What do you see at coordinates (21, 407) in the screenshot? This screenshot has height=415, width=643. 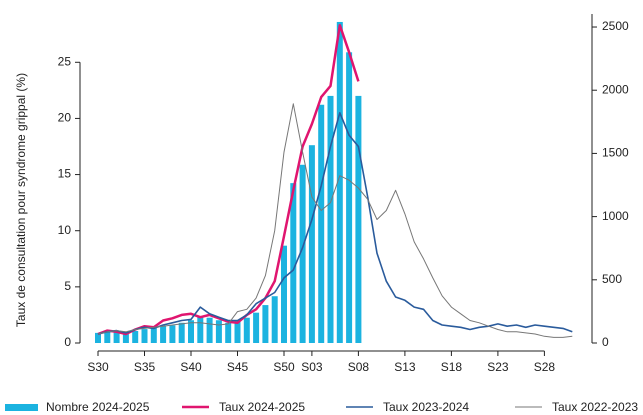 I see `legend-swatch` at bounding box center [21, 407].